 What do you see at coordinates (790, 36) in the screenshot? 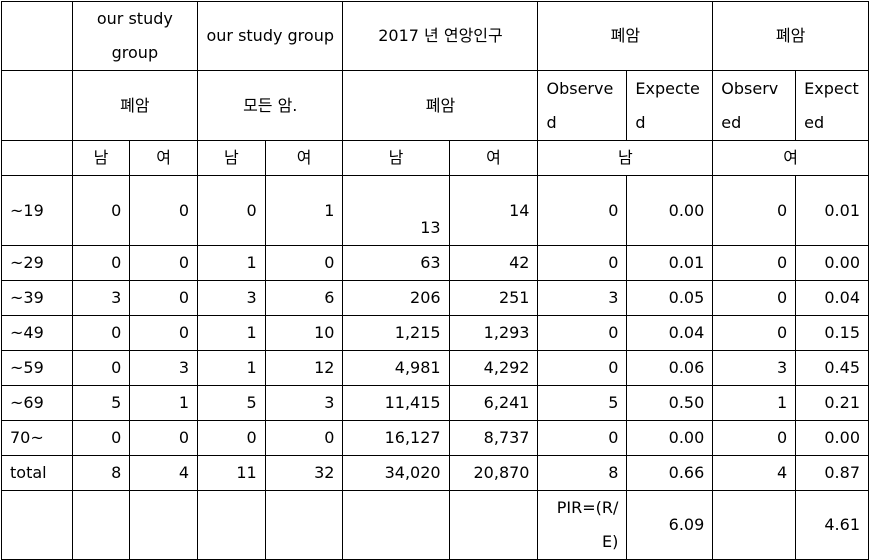
I see `header-lung-cancer-female: 폐암` at bounding box center [790, 36].